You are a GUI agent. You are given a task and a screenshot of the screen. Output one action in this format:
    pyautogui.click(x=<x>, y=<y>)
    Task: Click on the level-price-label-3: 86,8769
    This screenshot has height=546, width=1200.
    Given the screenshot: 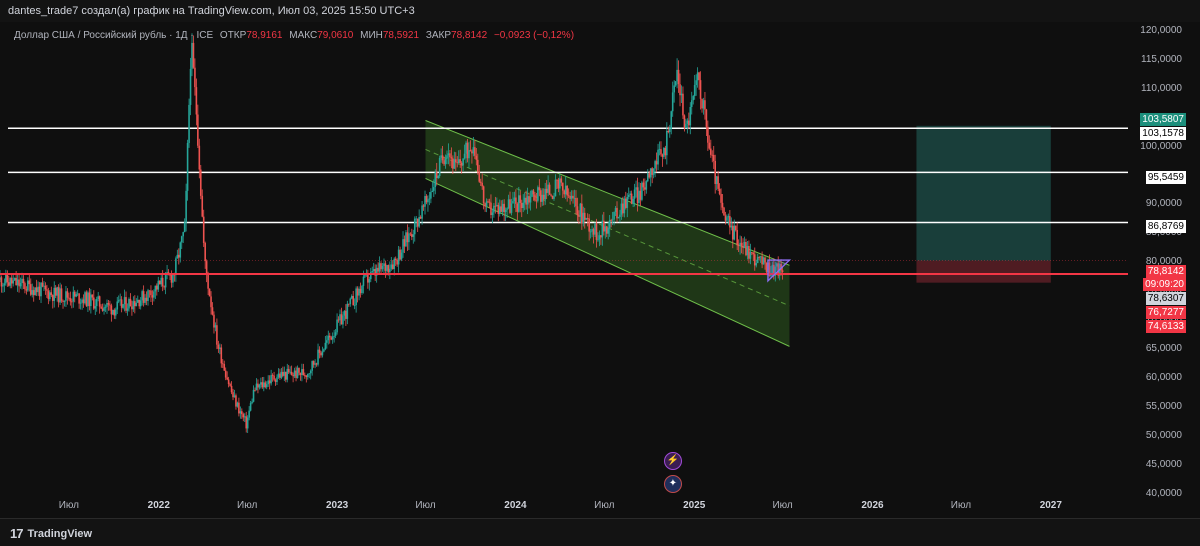 What is the action you would take?
    pyautogui.click(x=1165, y=226)
    